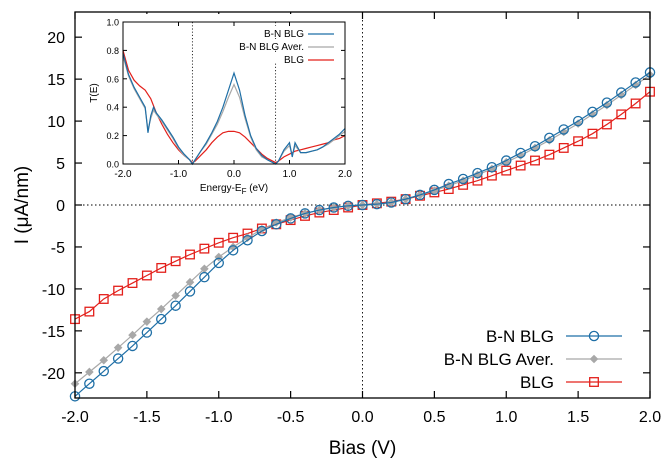 This screenshot has width=664, height=461. Describe the element at coordinates (112, 79) in the screenshot. I see `inset-y-tick-label: 0.6` at that location.